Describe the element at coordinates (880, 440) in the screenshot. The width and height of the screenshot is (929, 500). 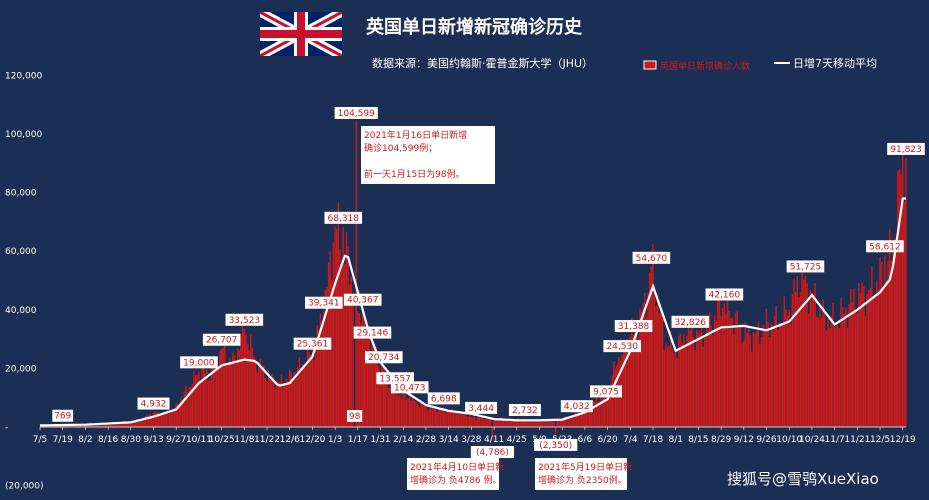
I see `x-tick-label: 12/5` at that location.